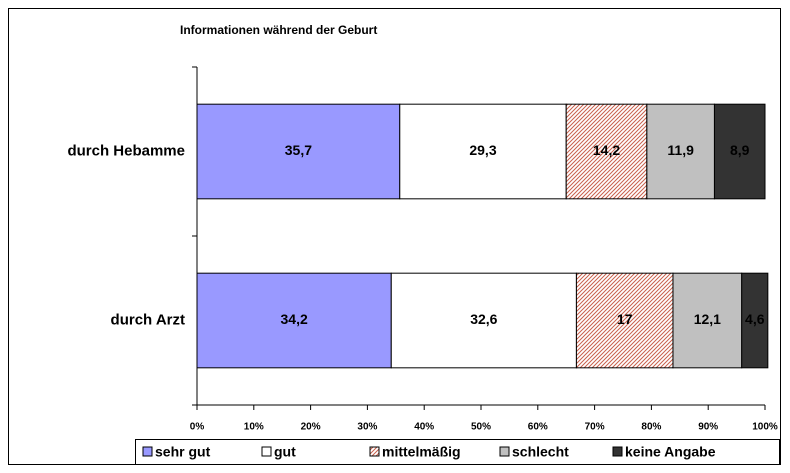 This screenshot has width=790, height=473. Describe the element at coordinates (254, 427) in the screenshot. I see `x-tick-label: 10%` at that location.